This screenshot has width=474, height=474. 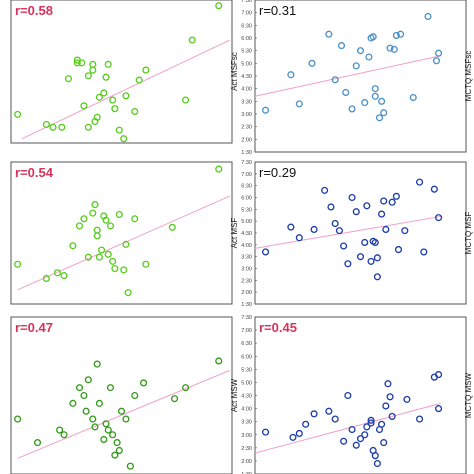 I want to click on y-tick-label: 1:30, so click(x=246, y=305).